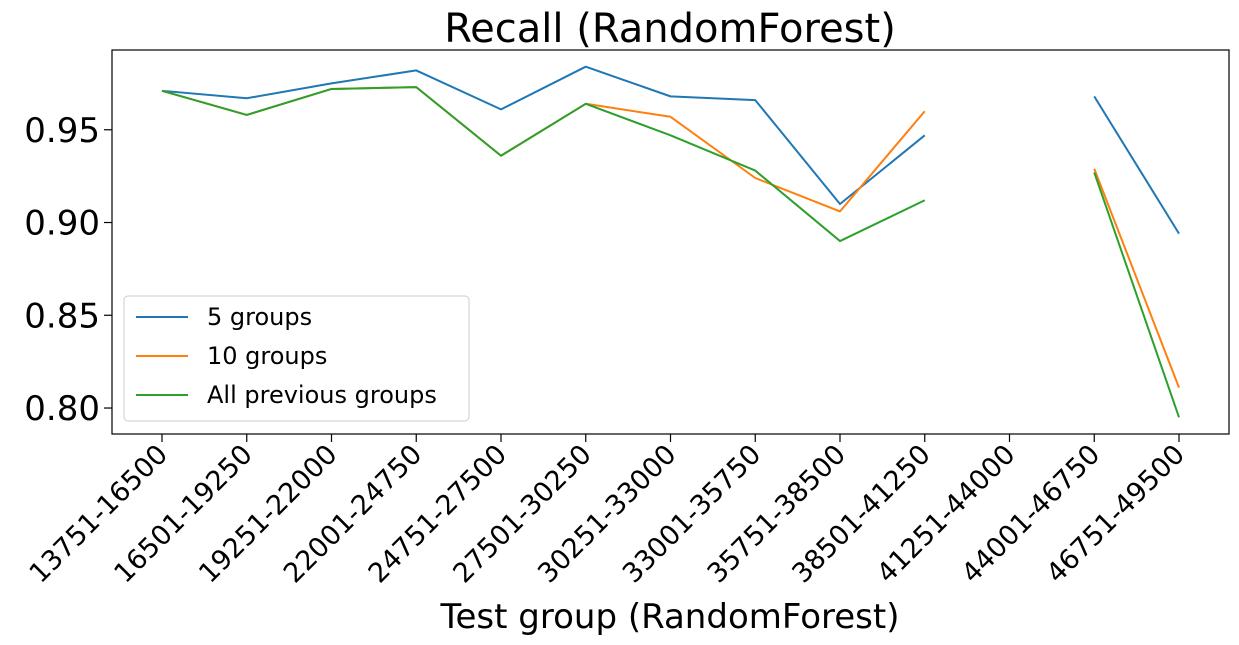  What do you see at coordinates (62, 131) in the screenshot?
I see `y-tick-label: 0.95` at bounding box center [62, 131].